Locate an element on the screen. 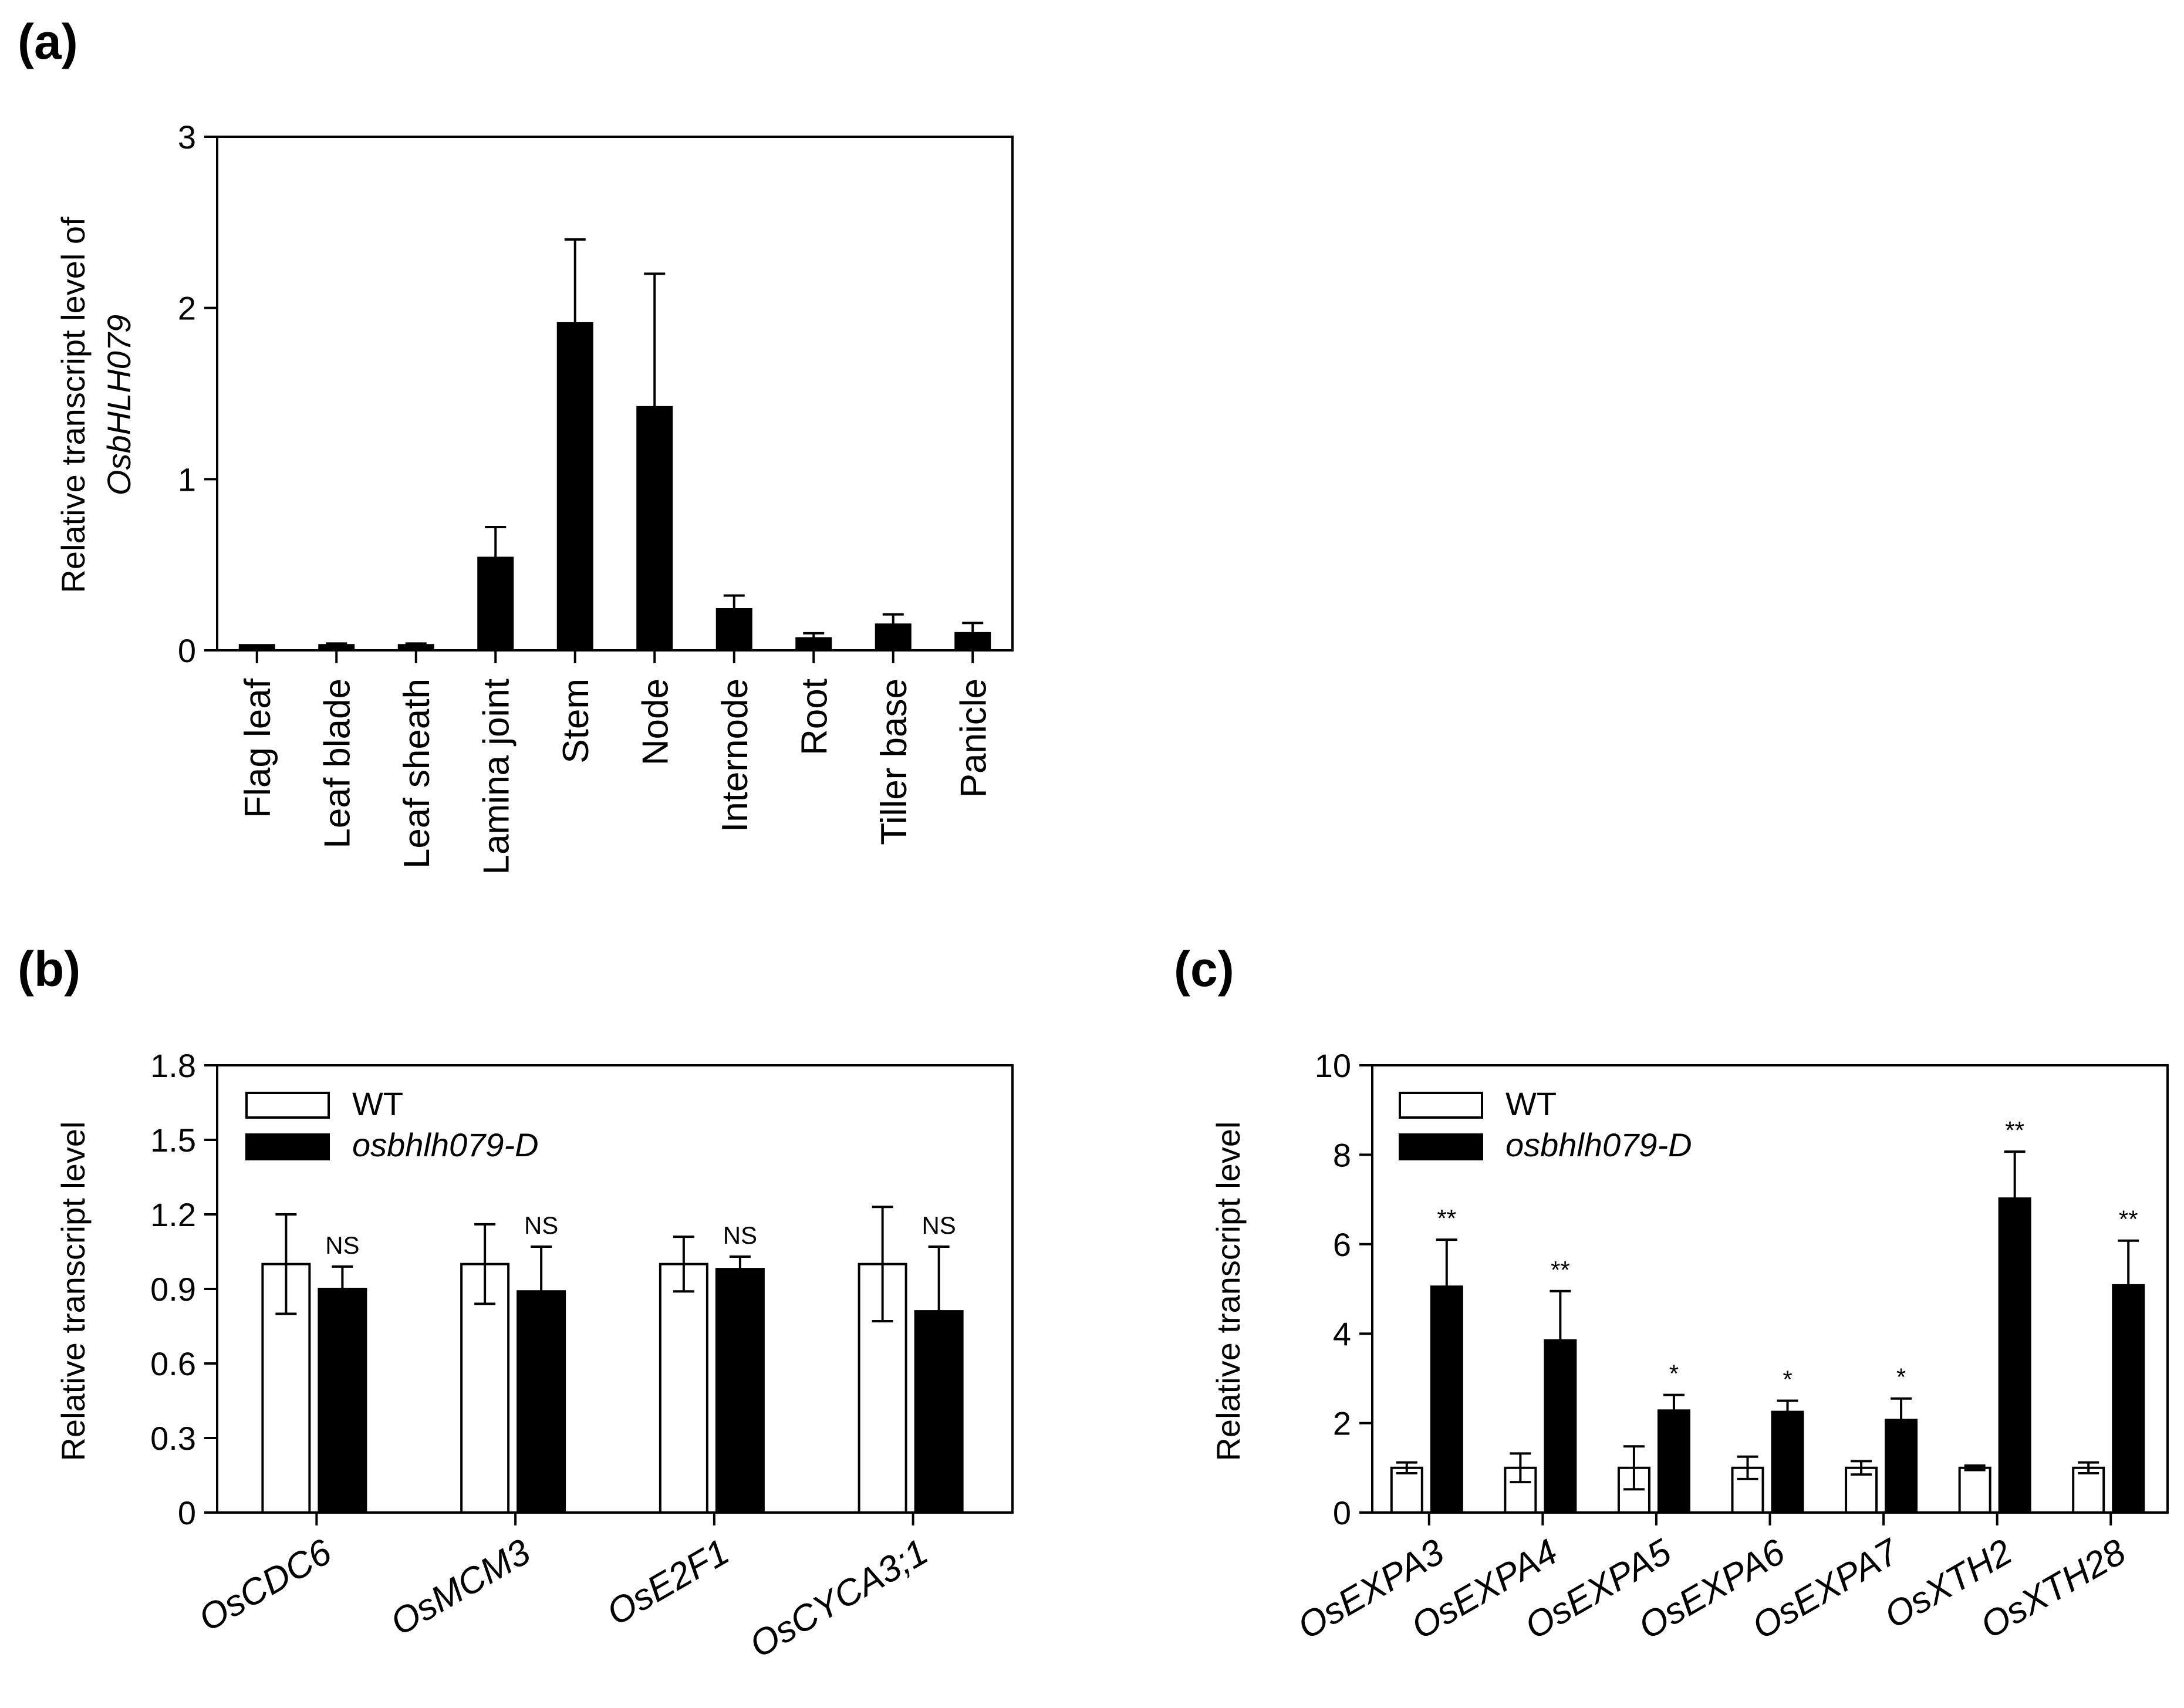 The width and height of the screenshot is (2184, 1708). panel-b-legend-mutant-swatch is located at coordinates (287, 1146).